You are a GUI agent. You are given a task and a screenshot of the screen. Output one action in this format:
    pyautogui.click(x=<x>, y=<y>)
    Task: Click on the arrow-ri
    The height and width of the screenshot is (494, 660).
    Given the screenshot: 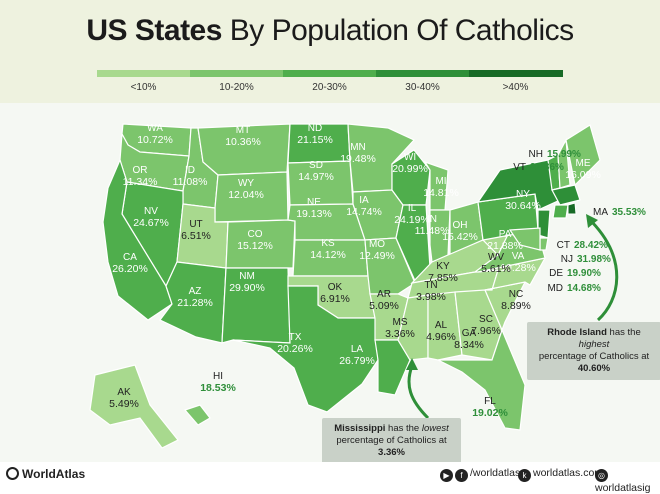 What is the action you would take?
    pyautogui.click(x=604, y=271)
    